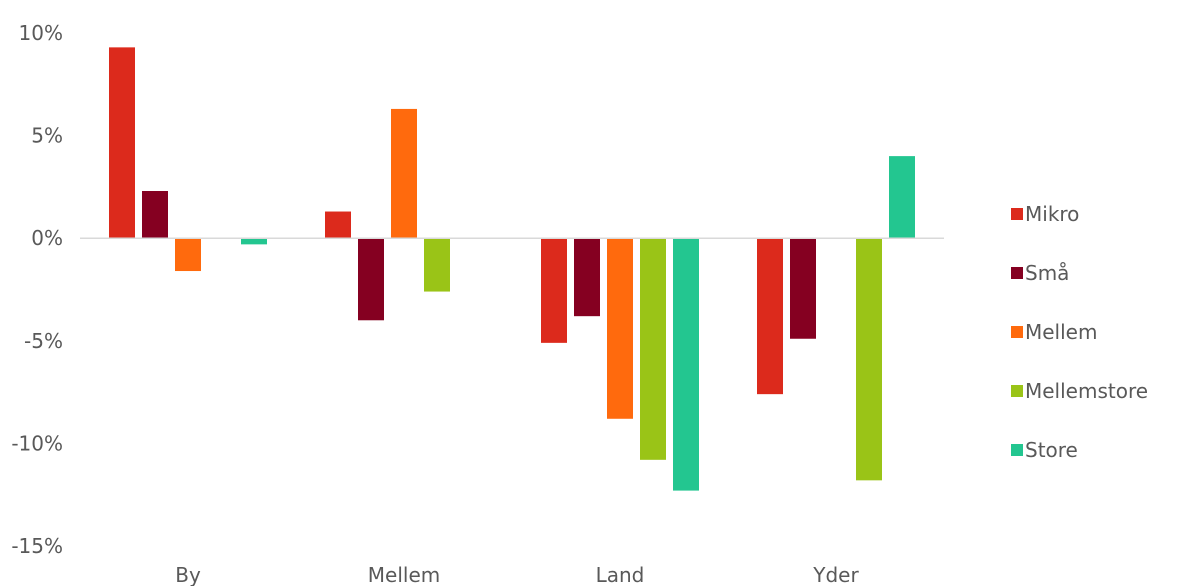 The height and width of the screenshot is (586, 1184). I want to click on legend-item: Store, so click(1044, 450).